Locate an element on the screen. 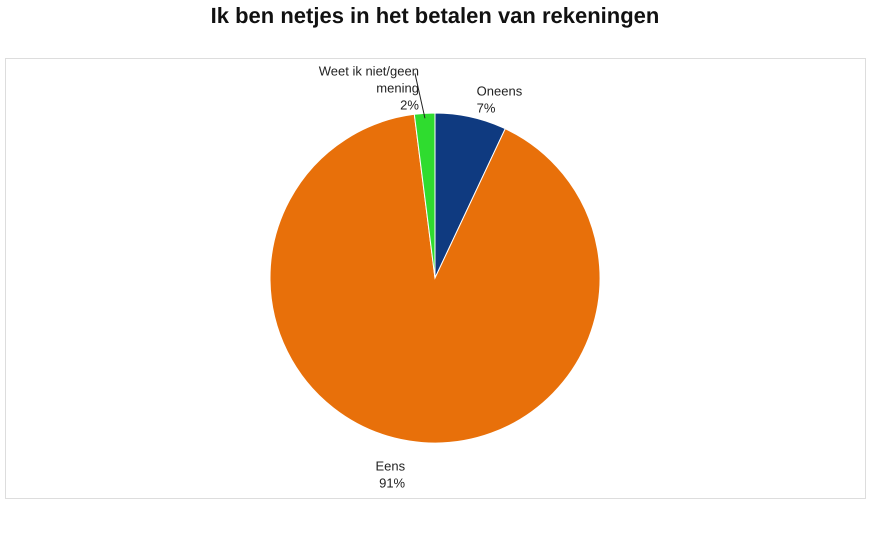 Image resolution: width=882 pixels, height=543 pixels. slice-label: Weet ik niet/geen mening is located at coordinates (368, 79).